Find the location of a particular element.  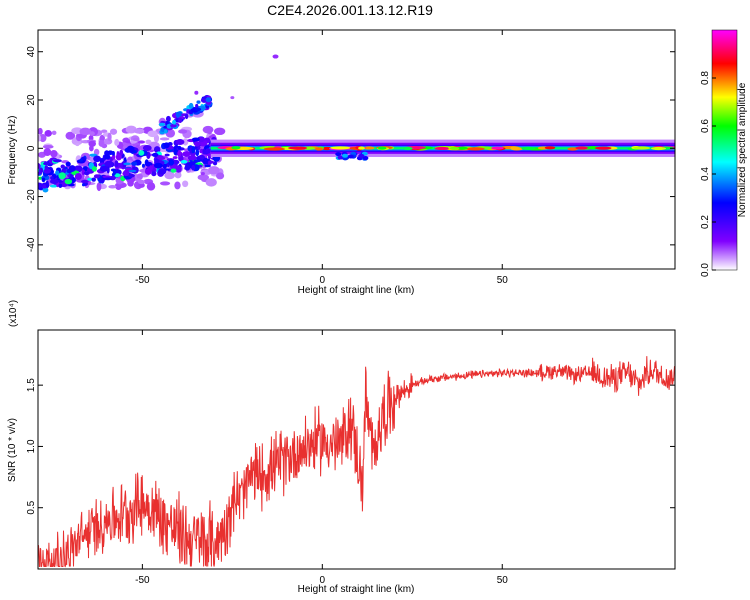

colorbar-ticks: 0.0 0.2 0.4 0.6 0.8 is located at coordinates (708, 174).